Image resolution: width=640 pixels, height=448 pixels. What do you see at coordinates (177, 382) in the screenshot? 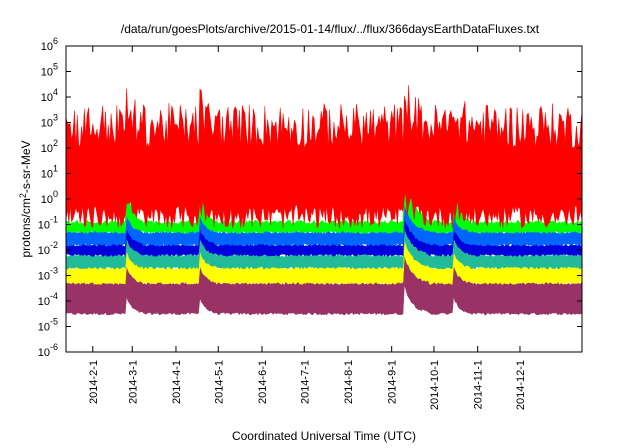
I see `x-tick-label: 2014-4-1` at bounding box center [177, 382].